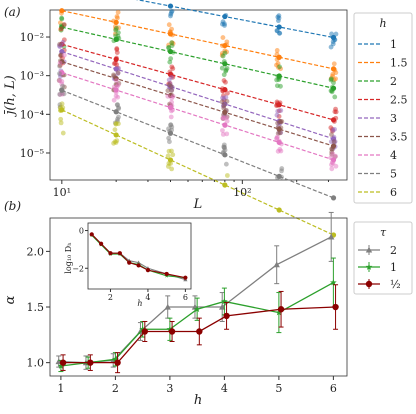 The image size is (416, 414). I want to click on x-tick-label: 10², so click(242, 192).